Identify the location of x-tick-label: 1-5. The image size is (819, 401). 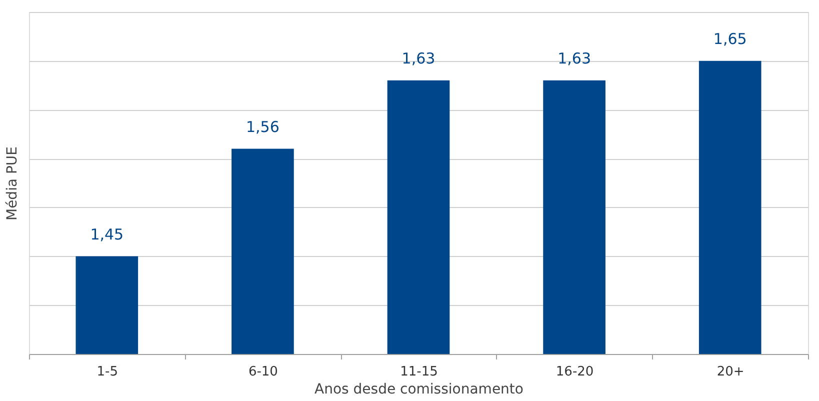
(107, 372).